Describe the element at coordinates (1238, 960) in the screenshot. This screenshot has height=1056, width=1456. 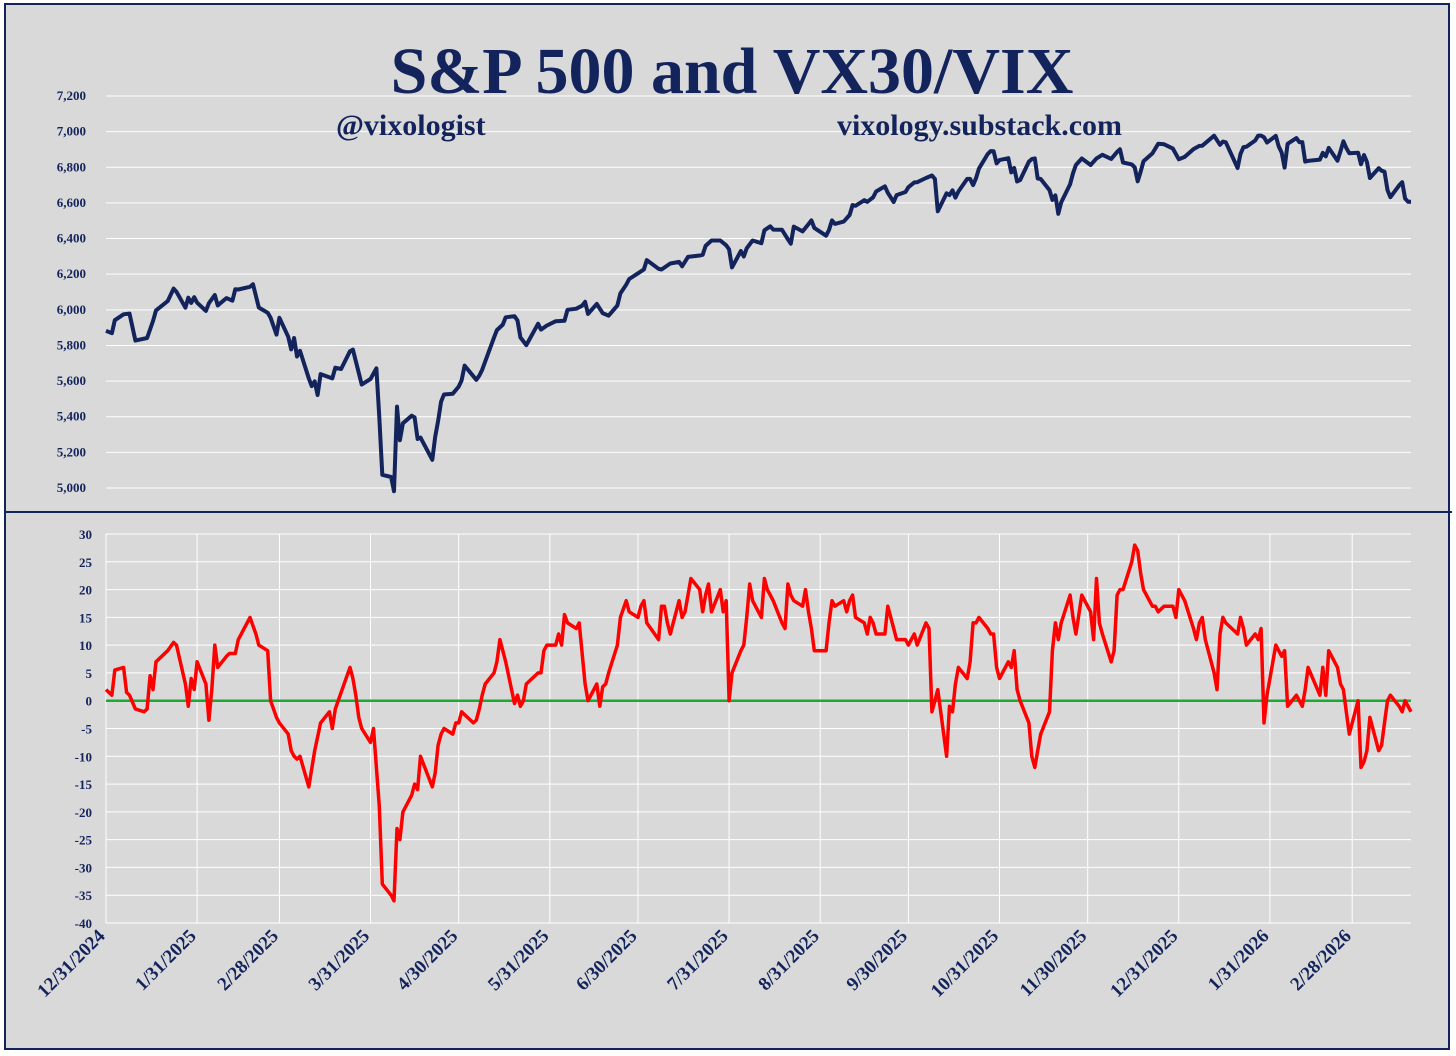
I see `x-date-label: 1/31/2026` at that location.